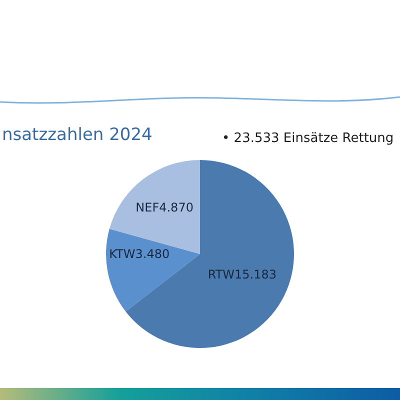 The height and width of the screenshot is (400, 400). Describe the element at coordinates (139, 254) in the screenshot. I see `slice-label: KTW3.480` at that location.